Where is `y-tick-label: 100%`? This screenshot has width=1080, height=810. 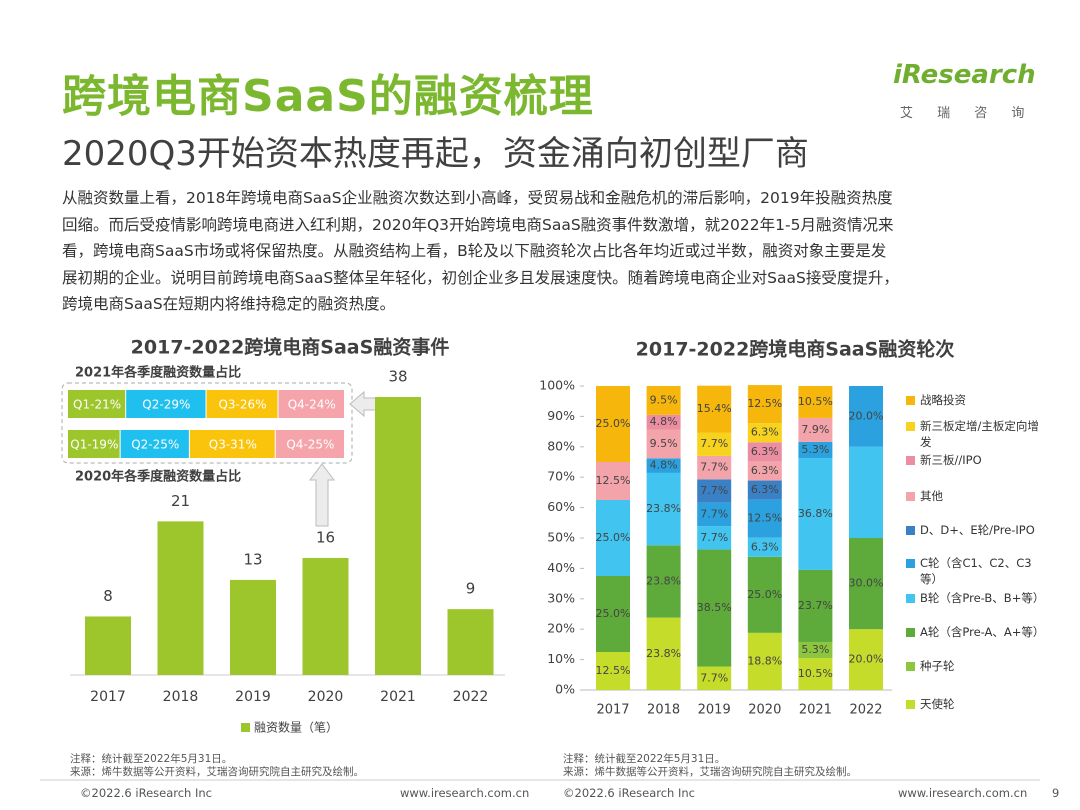 y-tick-label: 100% is located at coordinates (557, 385).